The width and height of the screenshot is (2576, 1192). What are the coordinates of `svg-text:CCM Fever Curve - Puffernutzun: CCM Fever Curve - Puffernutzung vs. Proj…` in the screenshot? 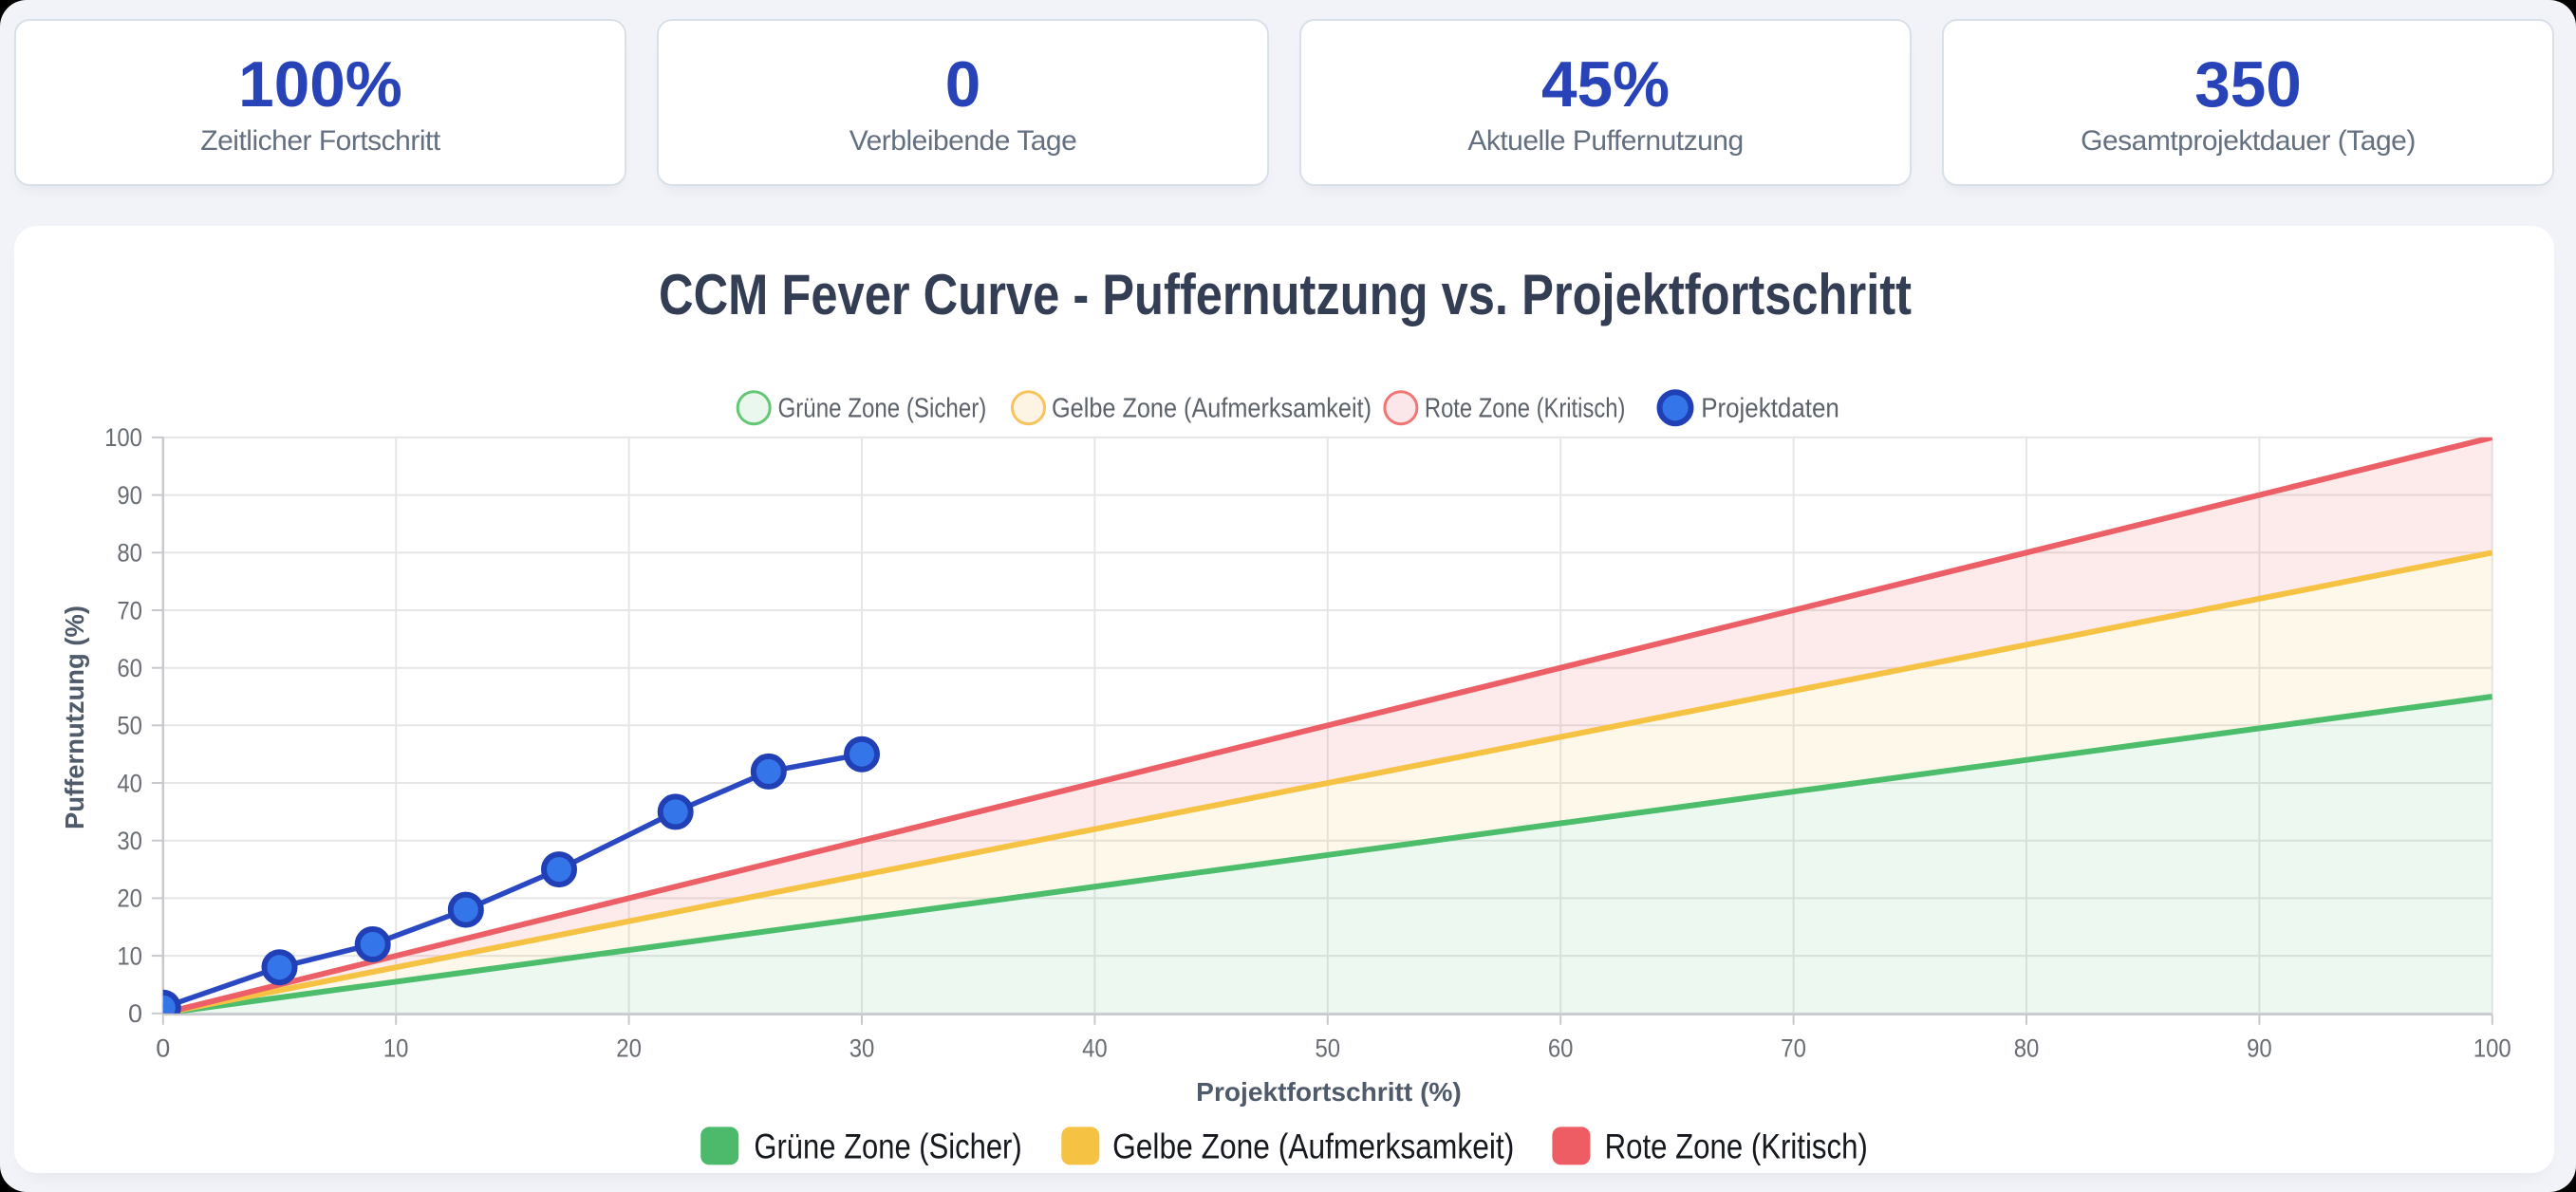 It's located at (1286, 294).